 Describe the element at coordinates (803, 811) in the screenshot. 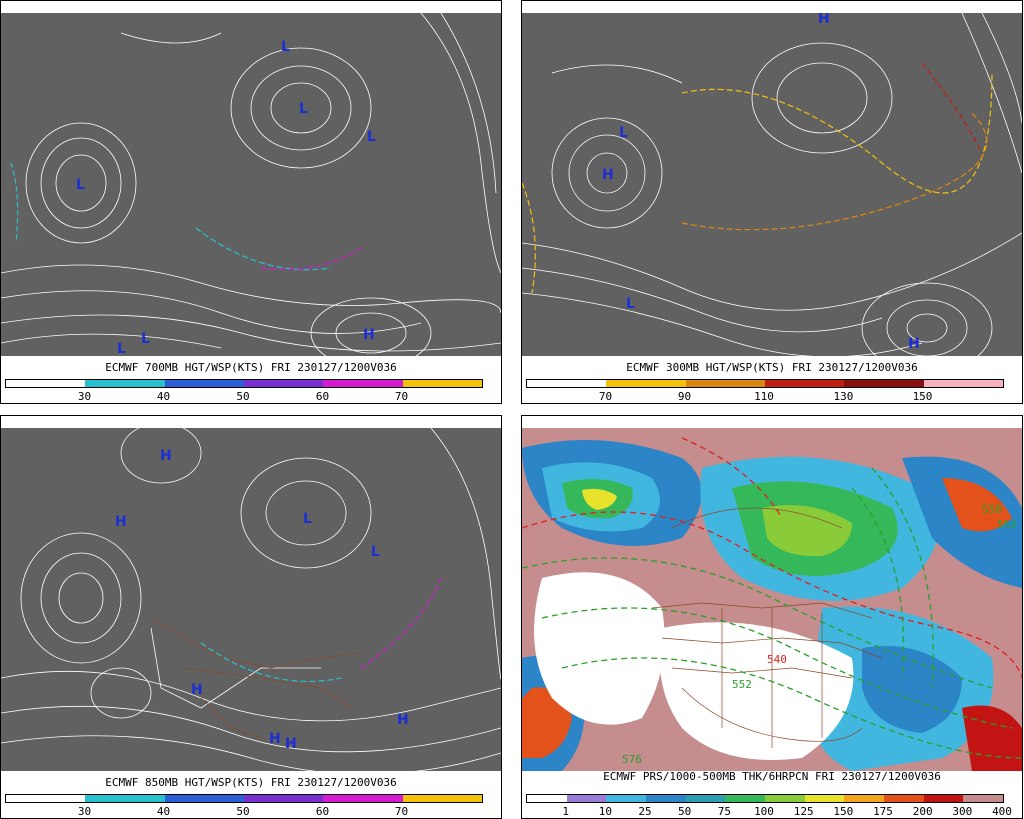

I see `legend-tick: 125` at that location.